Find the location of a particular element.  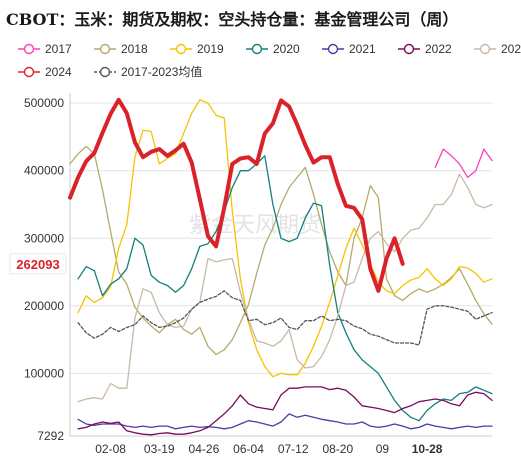

legend-item: 2017 is located at coordinates (45, 49).